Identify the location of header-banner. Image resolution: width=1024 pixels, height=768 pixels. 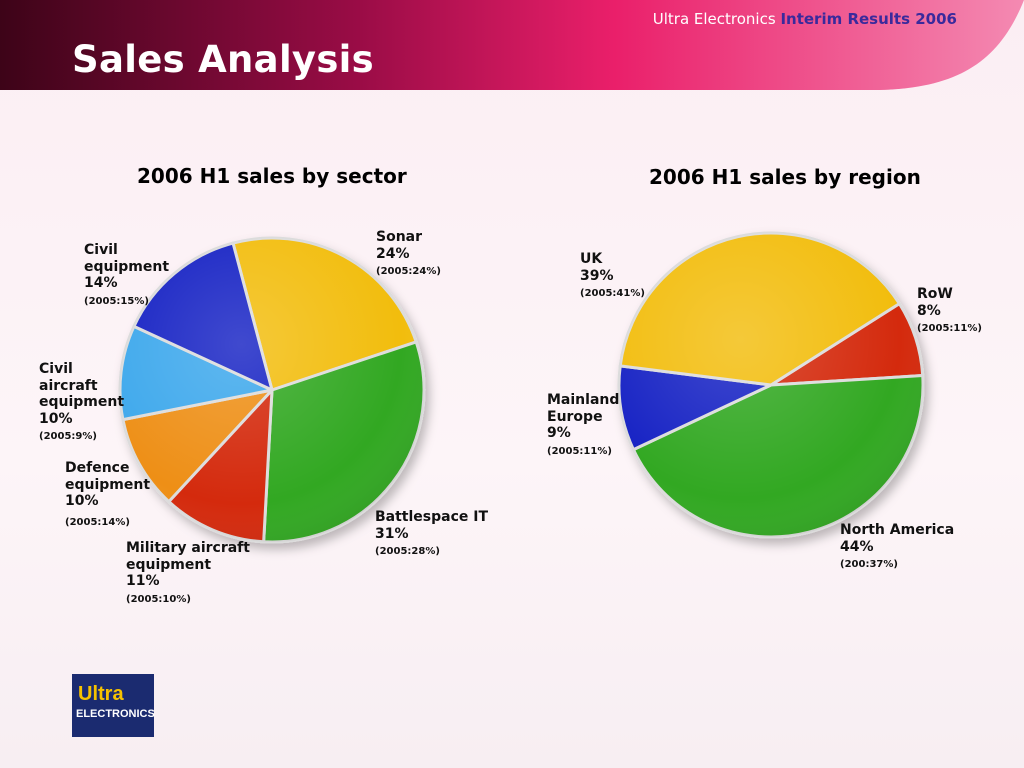
(512, 45).